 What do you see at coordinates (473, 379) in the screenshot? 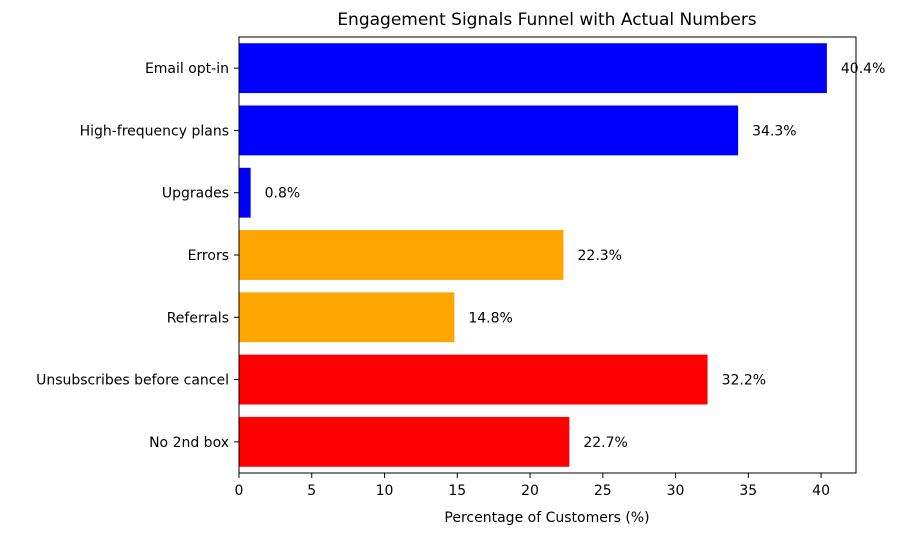
I see `bar-unsubscribes-before-cancel` at bounding box center [473, 379].